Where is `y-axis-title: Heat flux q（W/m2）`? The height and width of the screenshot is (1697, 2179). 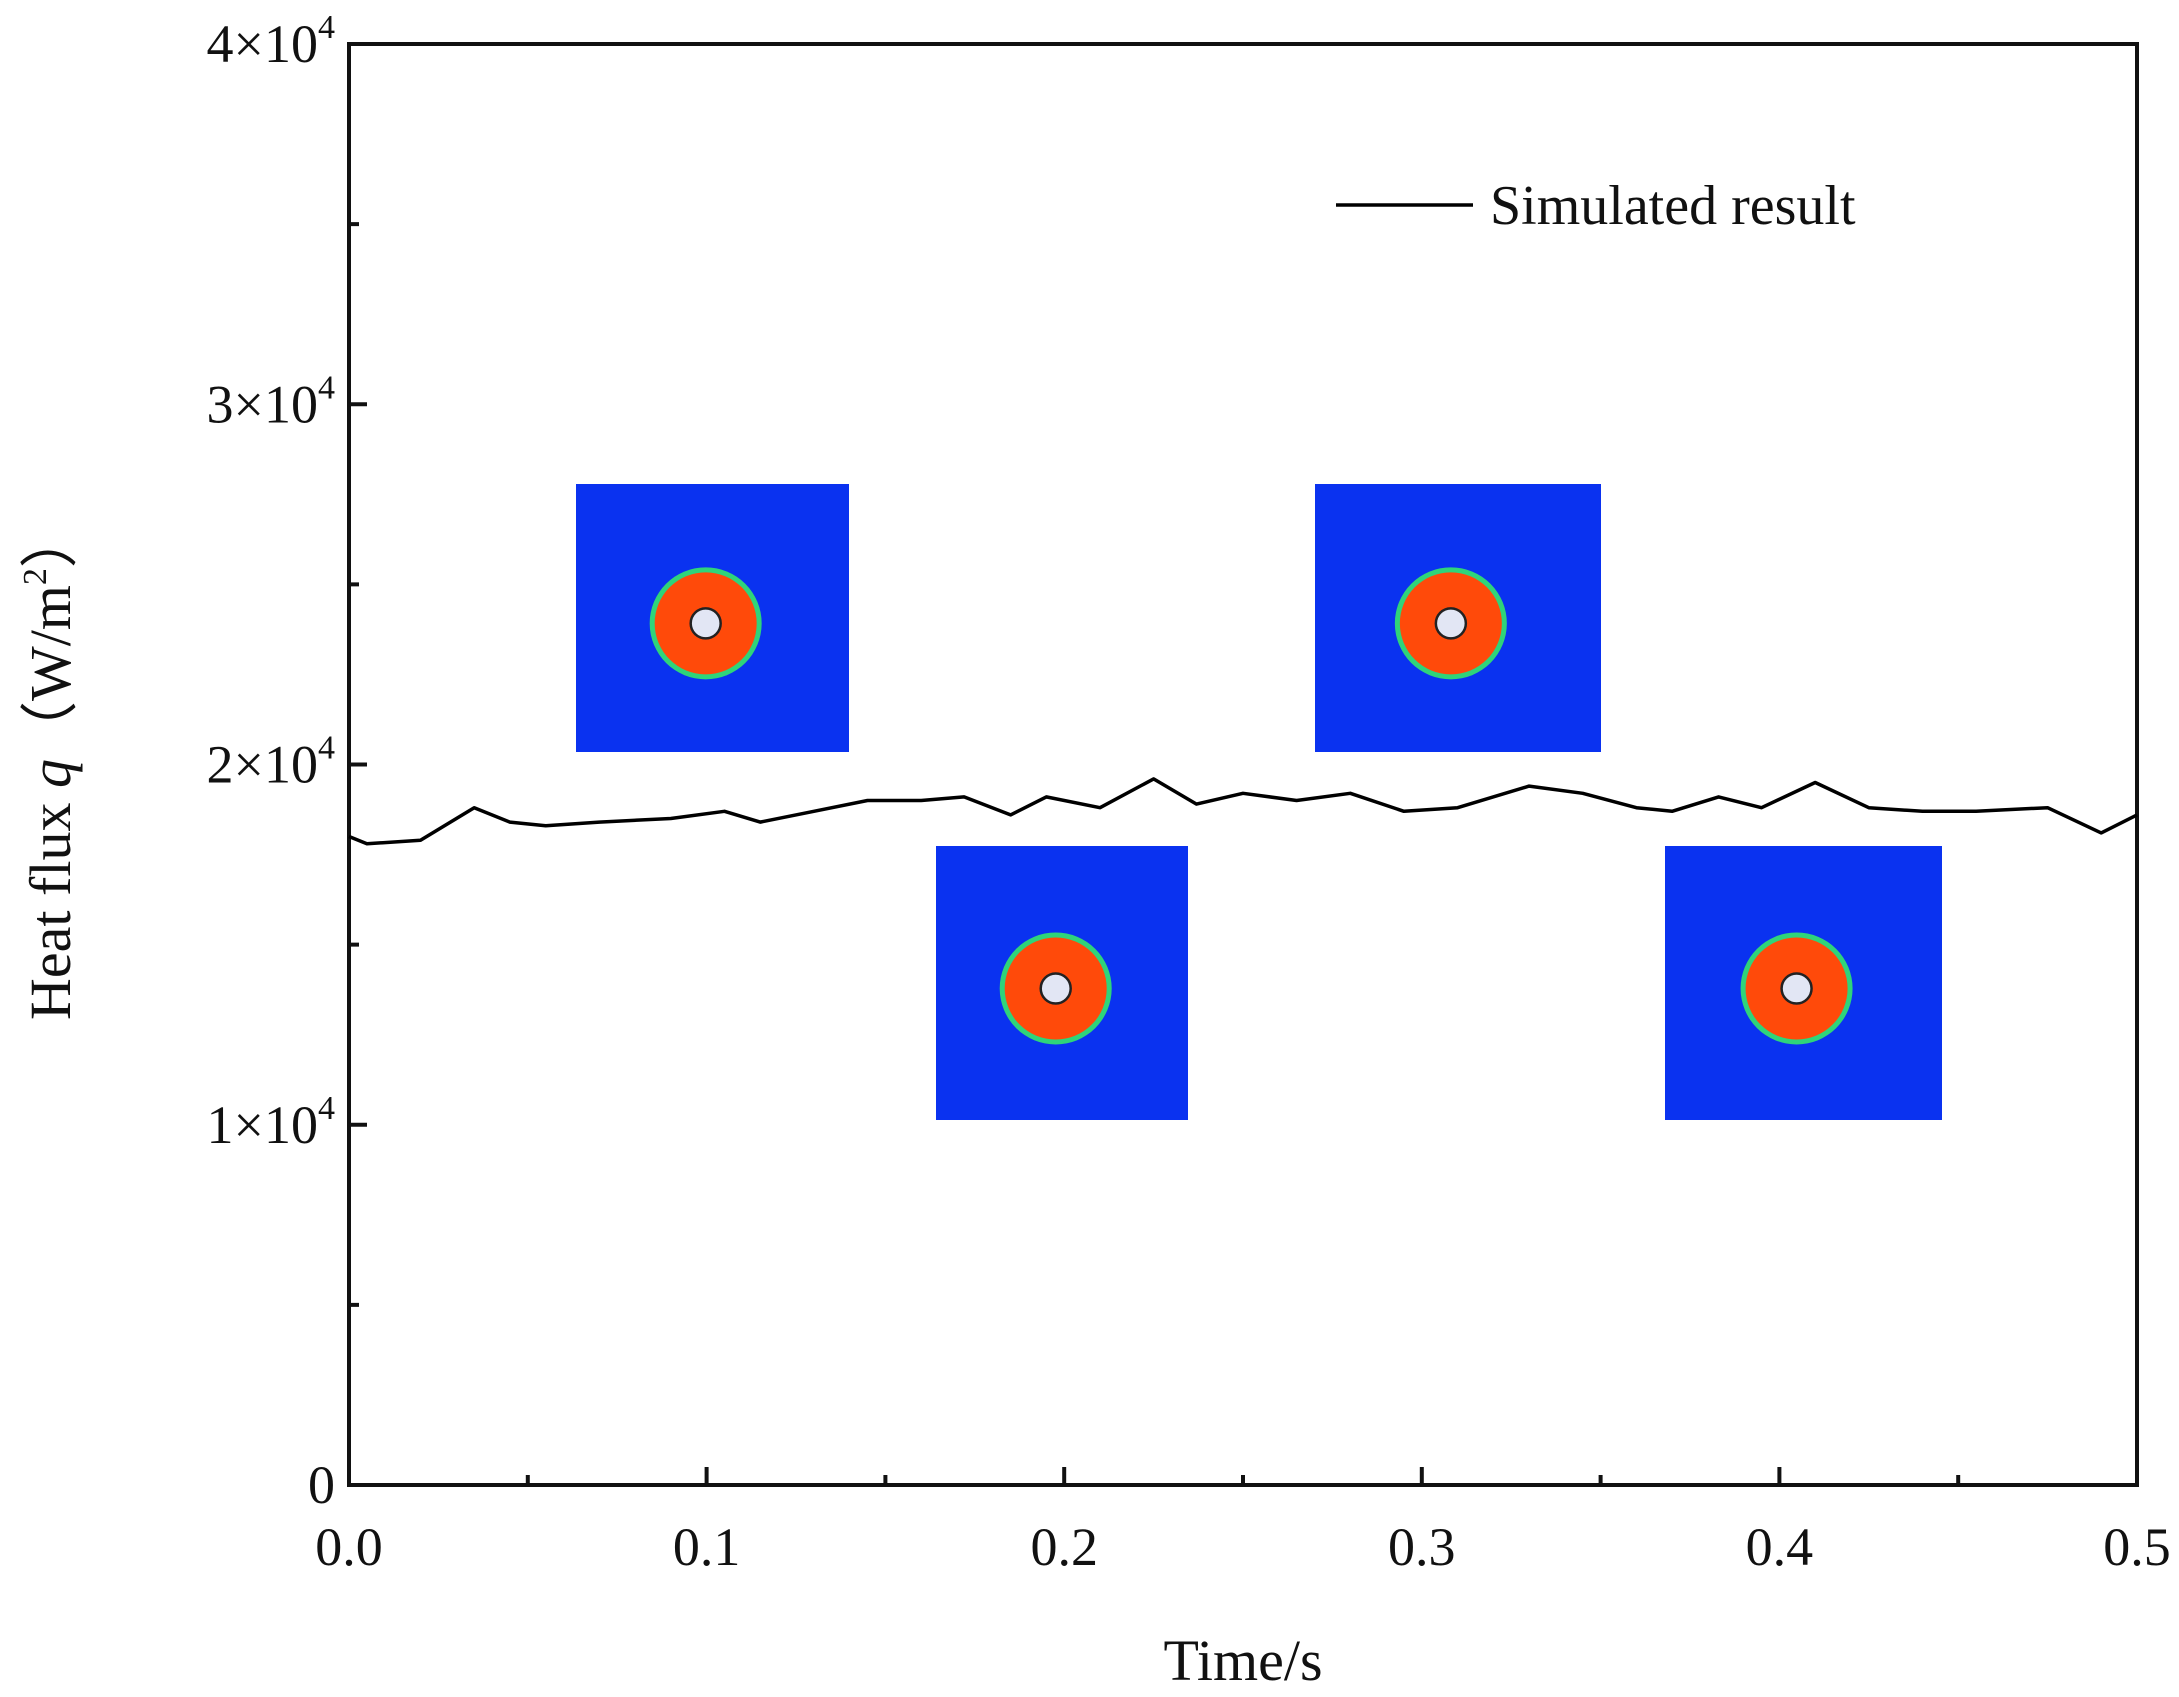
y-axis-title: Heat flux q（W/m2） is located at coordinates (50, 765).